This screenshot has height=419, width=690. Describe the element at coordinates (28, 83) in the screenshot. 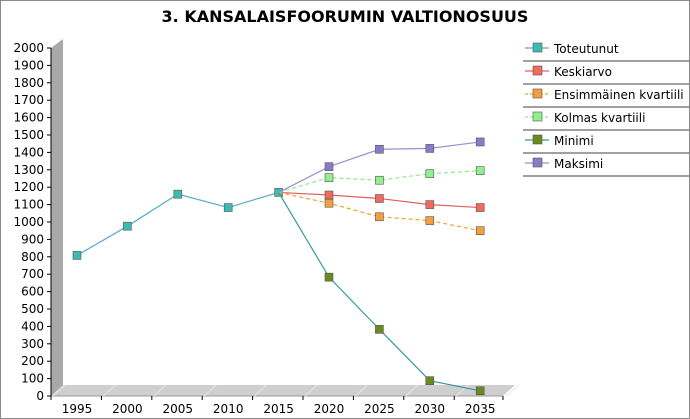

I see `y-tick-label: 1800` at that location.